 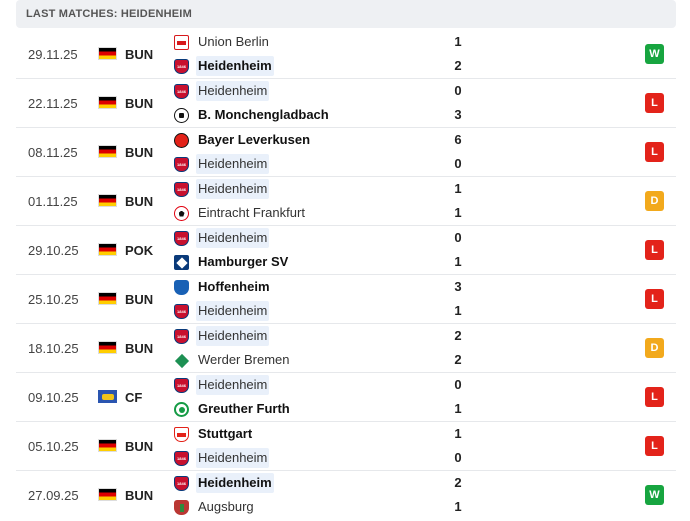 I want to click on away-team: B. Monchengladbach, so click(x=334, y=115).